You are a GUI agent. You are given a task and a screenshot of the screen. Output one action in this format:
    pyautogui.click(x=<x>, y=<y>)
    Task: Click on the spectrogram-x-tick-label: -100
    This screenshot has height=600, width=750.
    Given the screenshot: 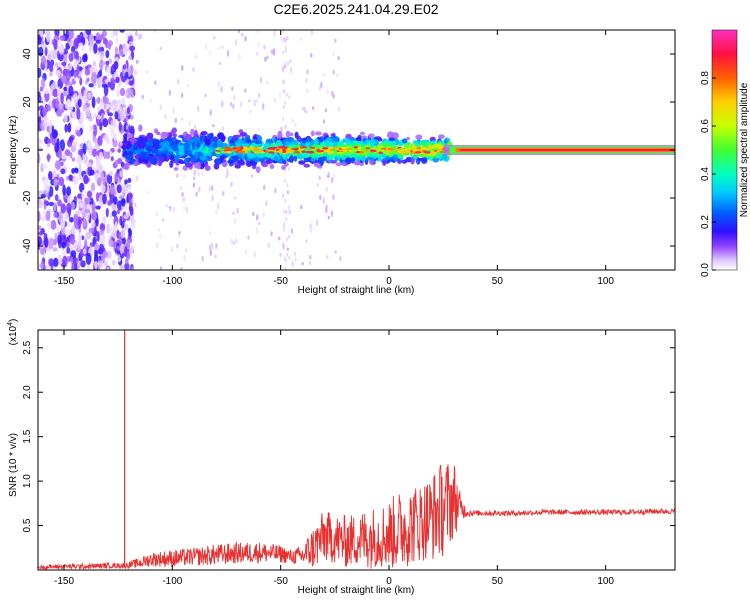 What is the action you would take?
    pyautogui.click(x=172, y=281)
    